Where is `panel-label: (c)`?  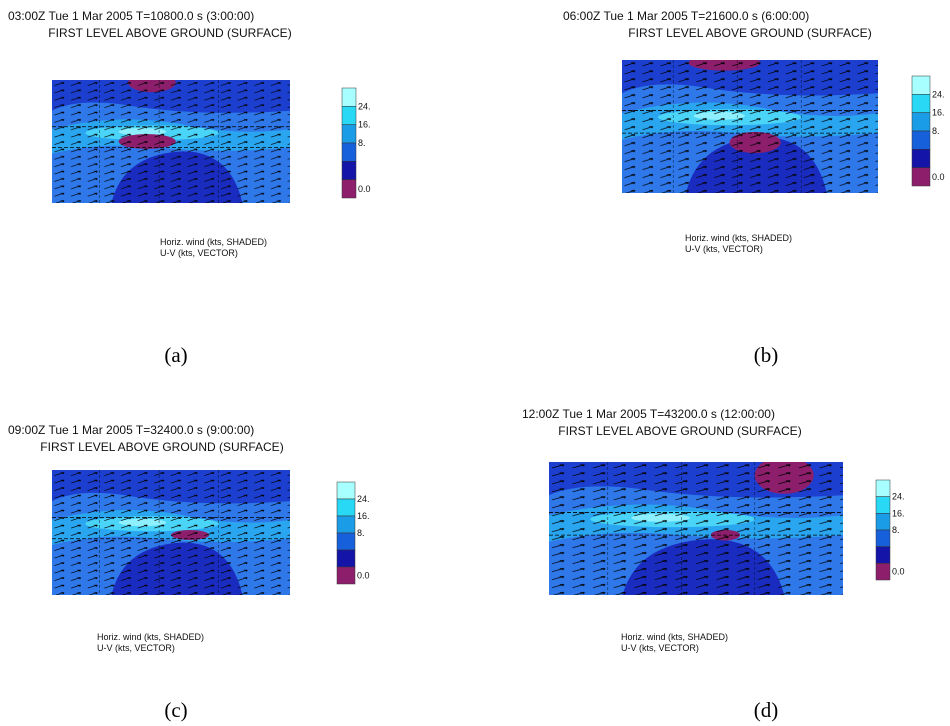
panel-label: (c) is located at coordinates (175, 710).